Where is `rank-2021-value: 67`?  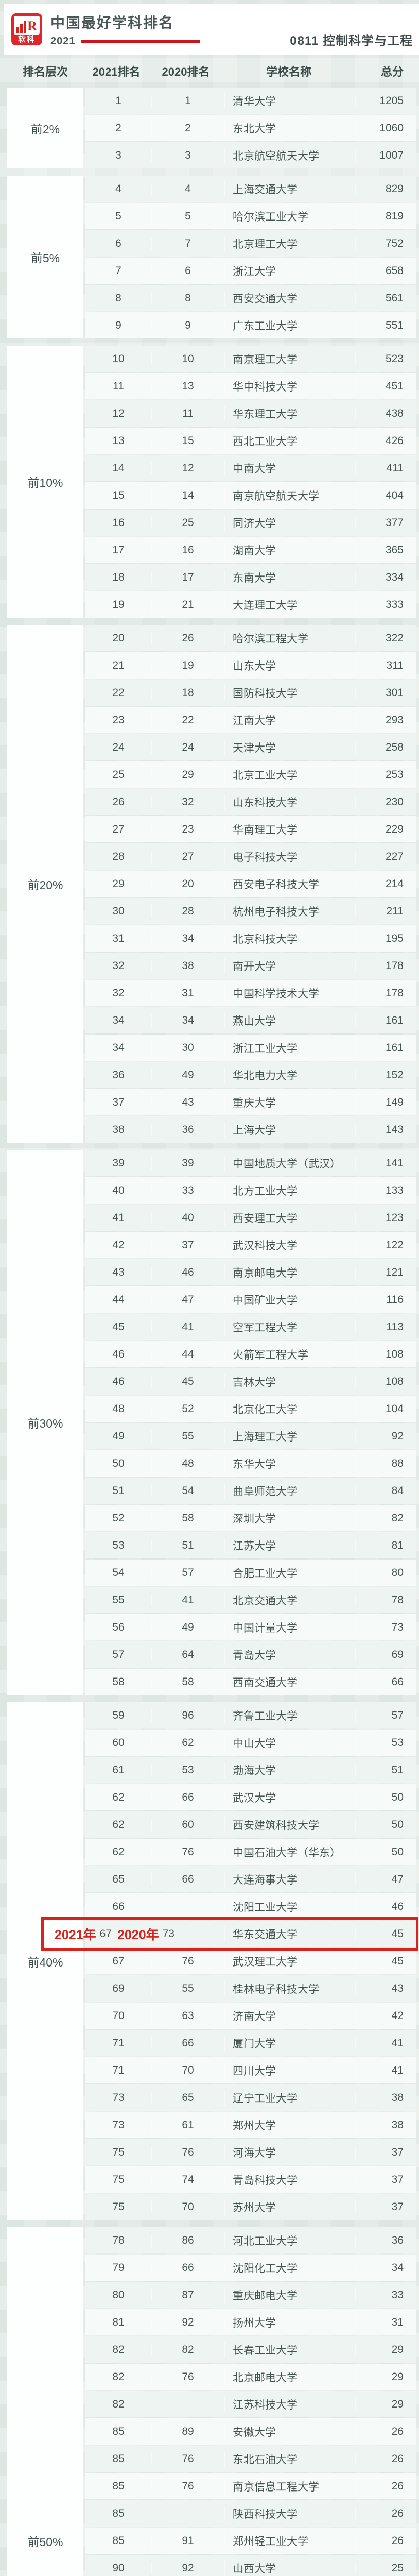 rank-2021-value: 67 is located at coordinates (118, 1961).